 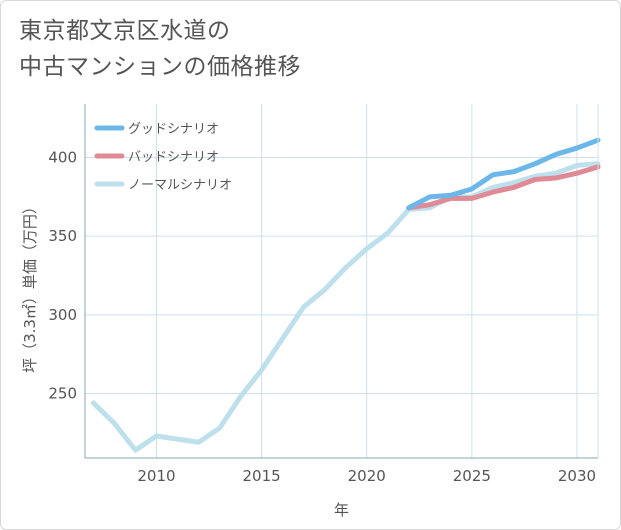 What do you see at coordinates (180, 185) in the screenshot?
I see `legend-label-2: ノーマルシナリオ` at bounding box center [180, 185].